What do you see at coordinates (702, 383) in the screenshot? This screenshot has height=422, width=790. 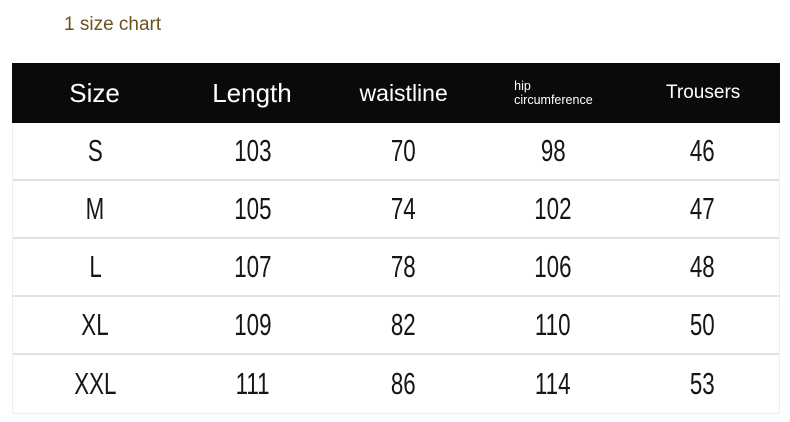 I see `cell-trousers: 53` at bounding box center [702, 383].